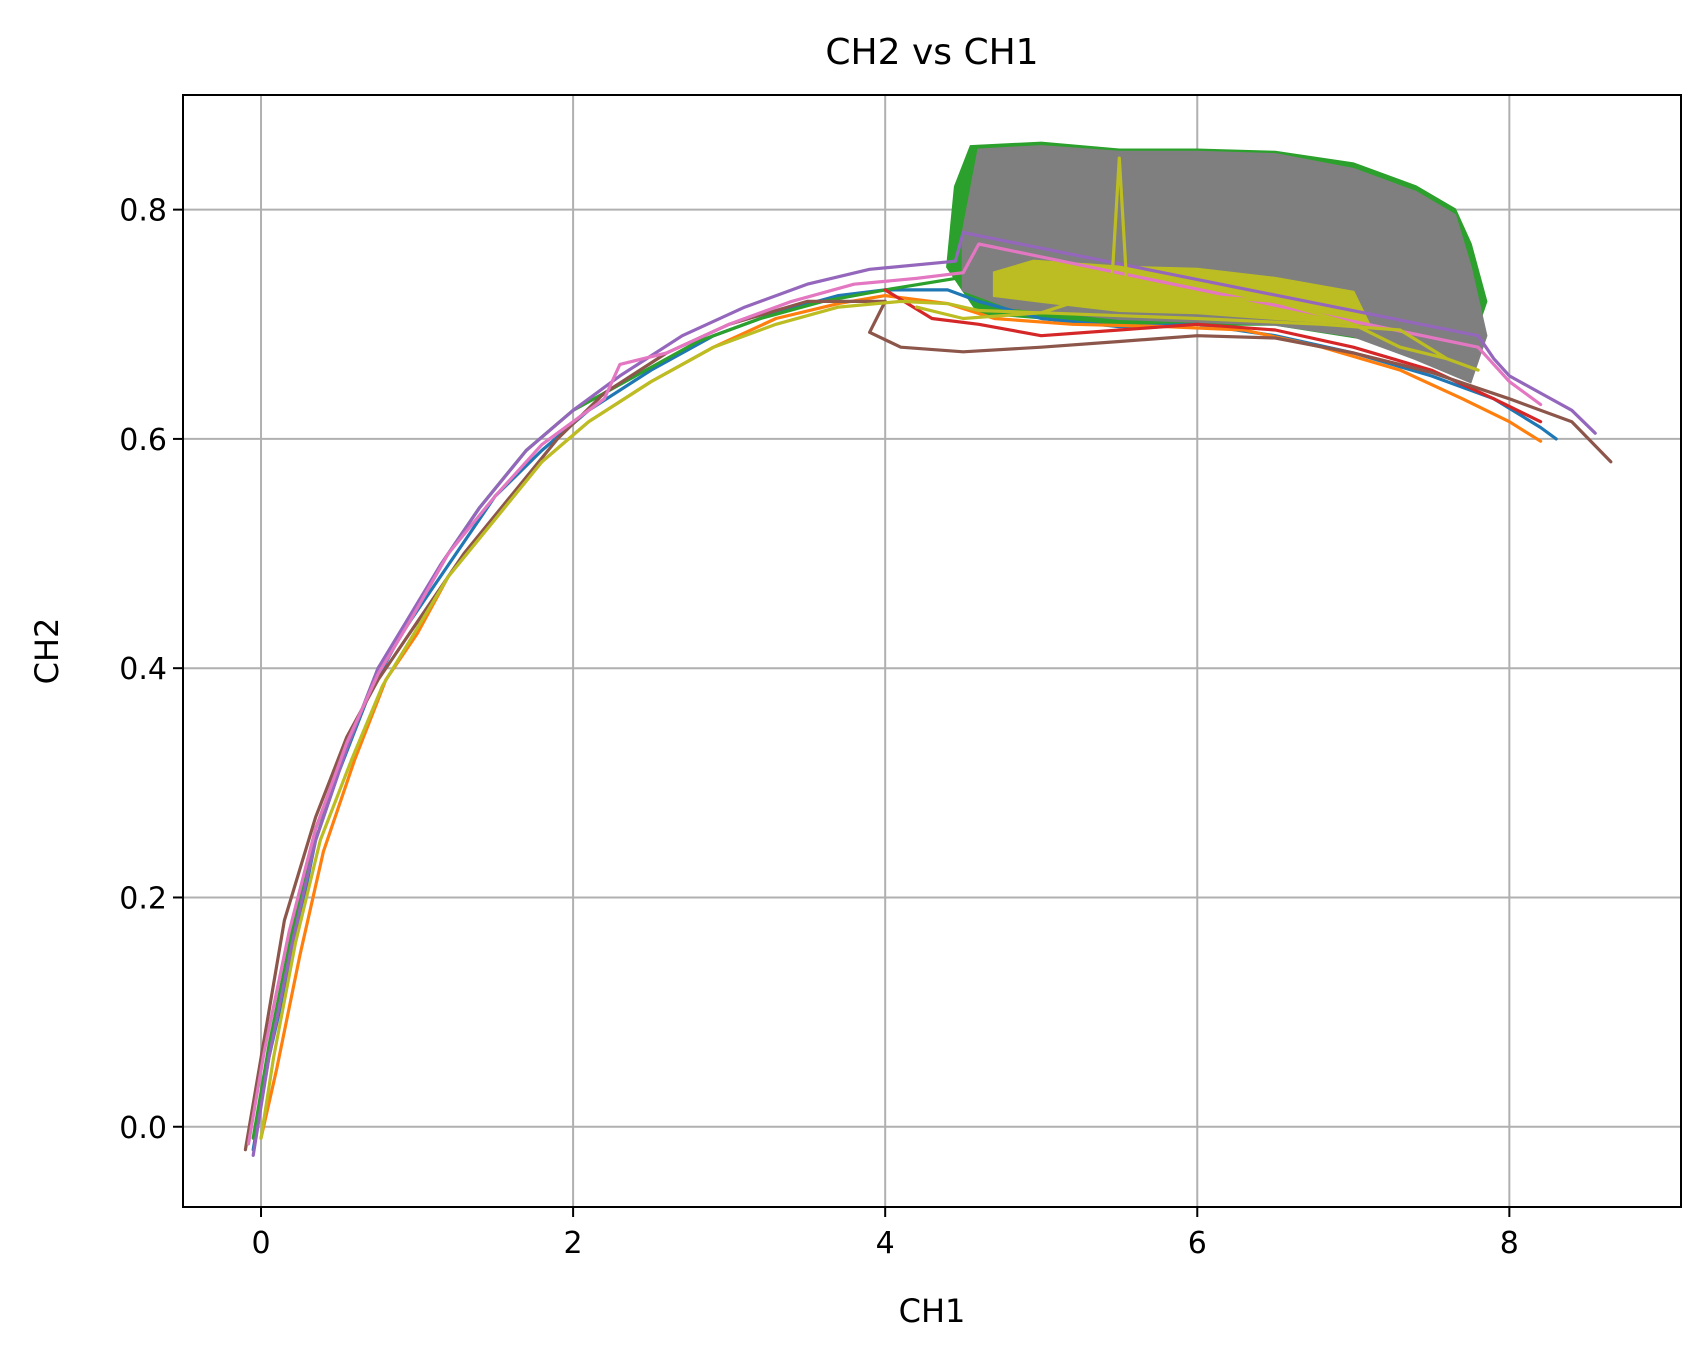  Describe the element at coordinates (260, 1243) in the screenshot. I see `x-tick-label: 0` at that location.